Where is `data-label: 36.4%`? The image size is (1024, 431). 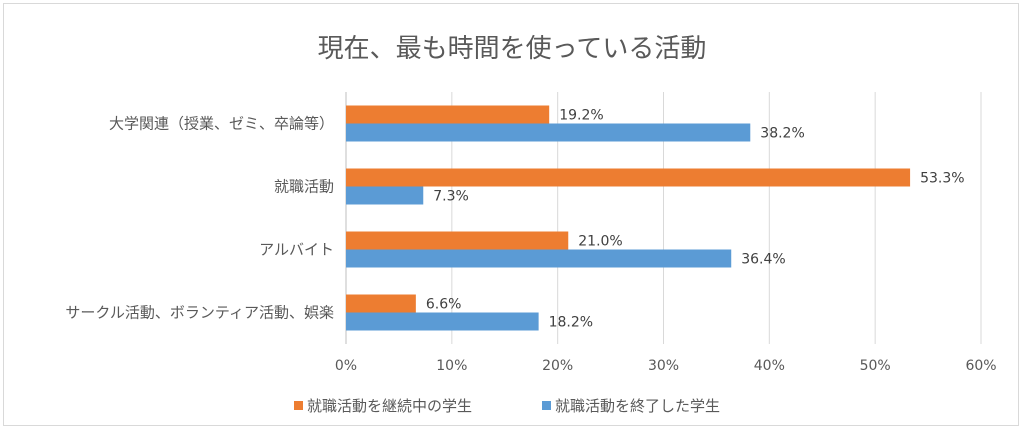
data-label: 36.4% is located at coordinates (763, 260).